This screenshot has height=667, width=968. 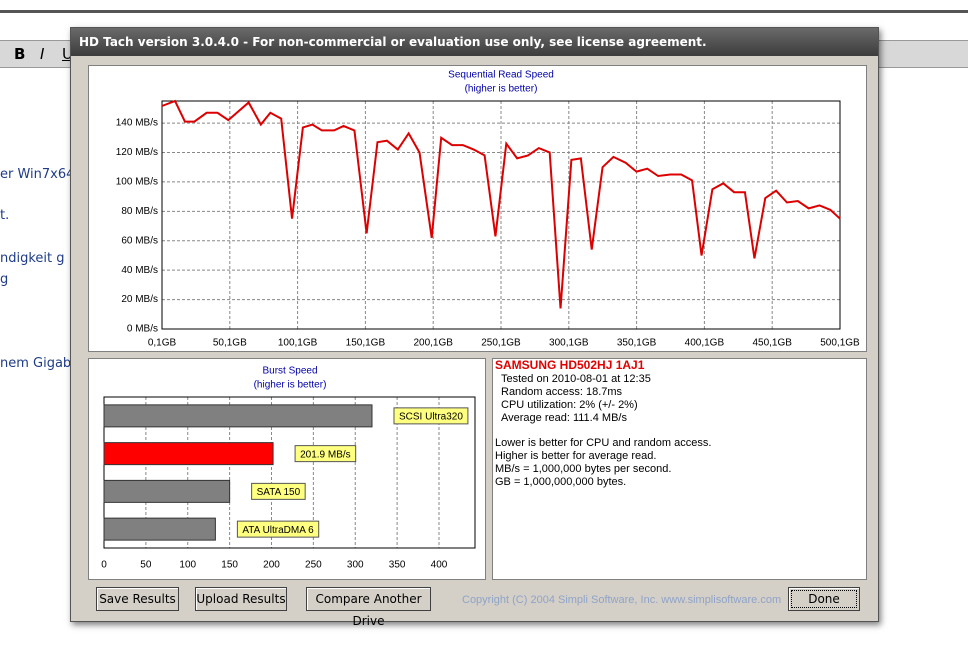 What do you see at coordinates (583, 469) in the screenshot?
I see `note-line: MB/s = 1,000,000 bytes per second.` at bounding box center [583, 469].